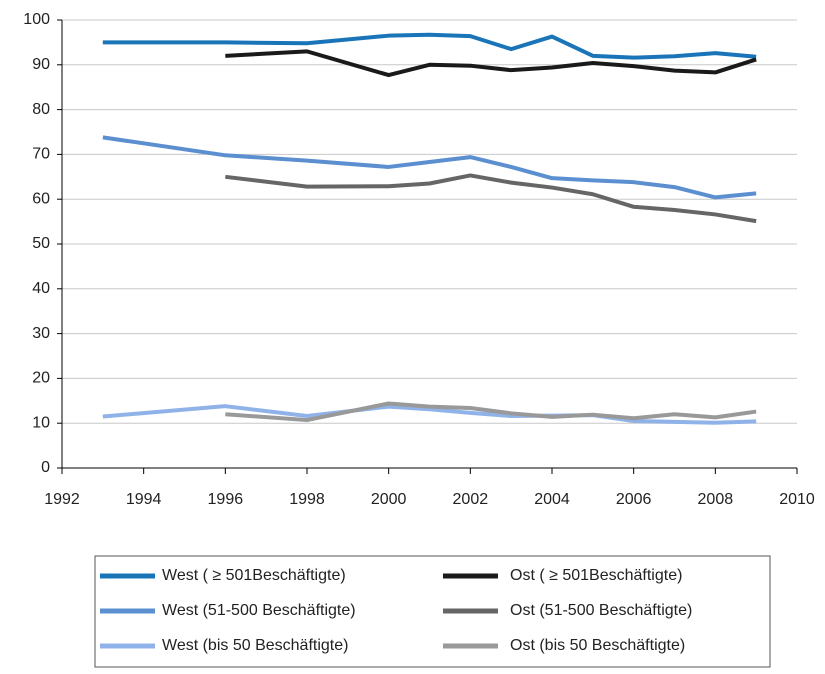  I want to click on y-tick-label: 100, so click(36, 19).